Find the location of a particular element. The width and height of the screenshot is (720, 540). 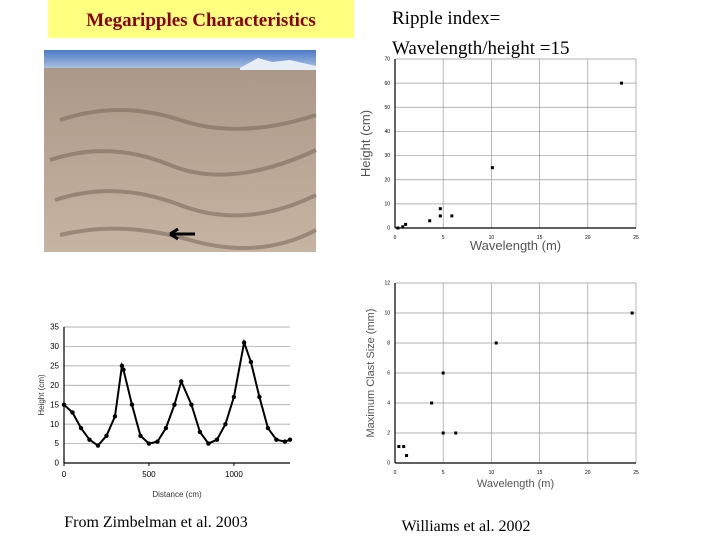

title: Megaripples Characteristics is located at coordinates (201, 20).